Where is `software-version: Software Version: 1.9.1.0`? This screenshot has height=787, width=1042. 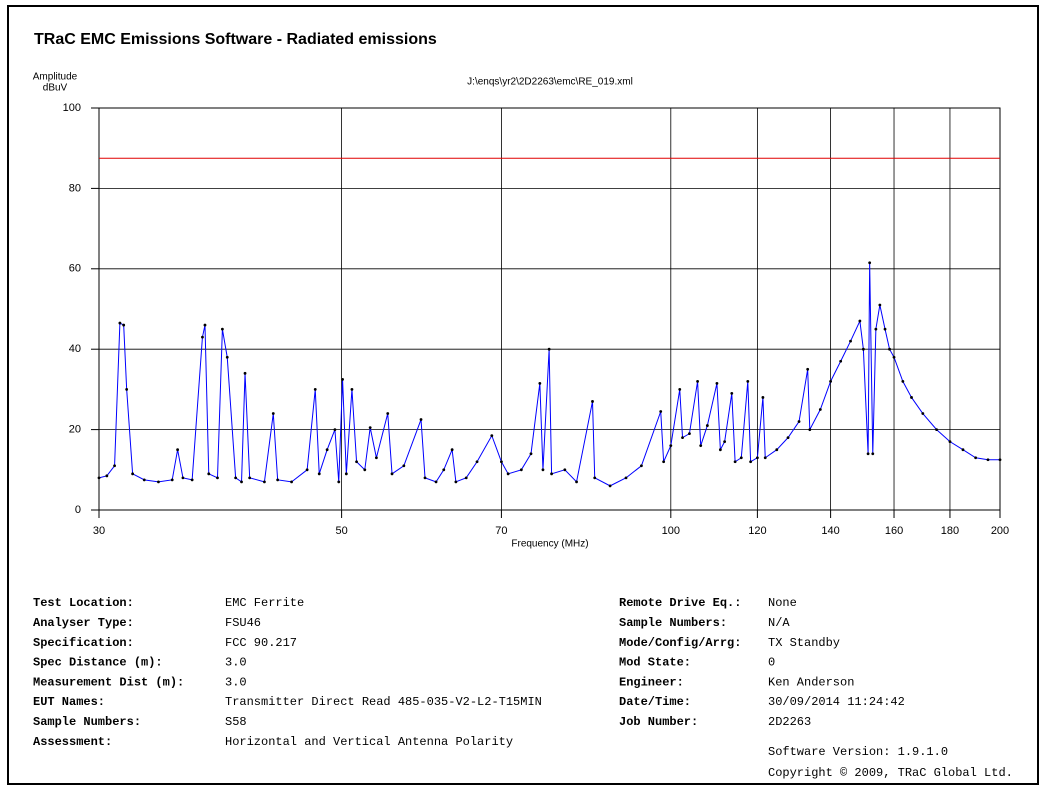
software-version: Software Version: 1.9.1.0 is located at coordinates (858, 752).